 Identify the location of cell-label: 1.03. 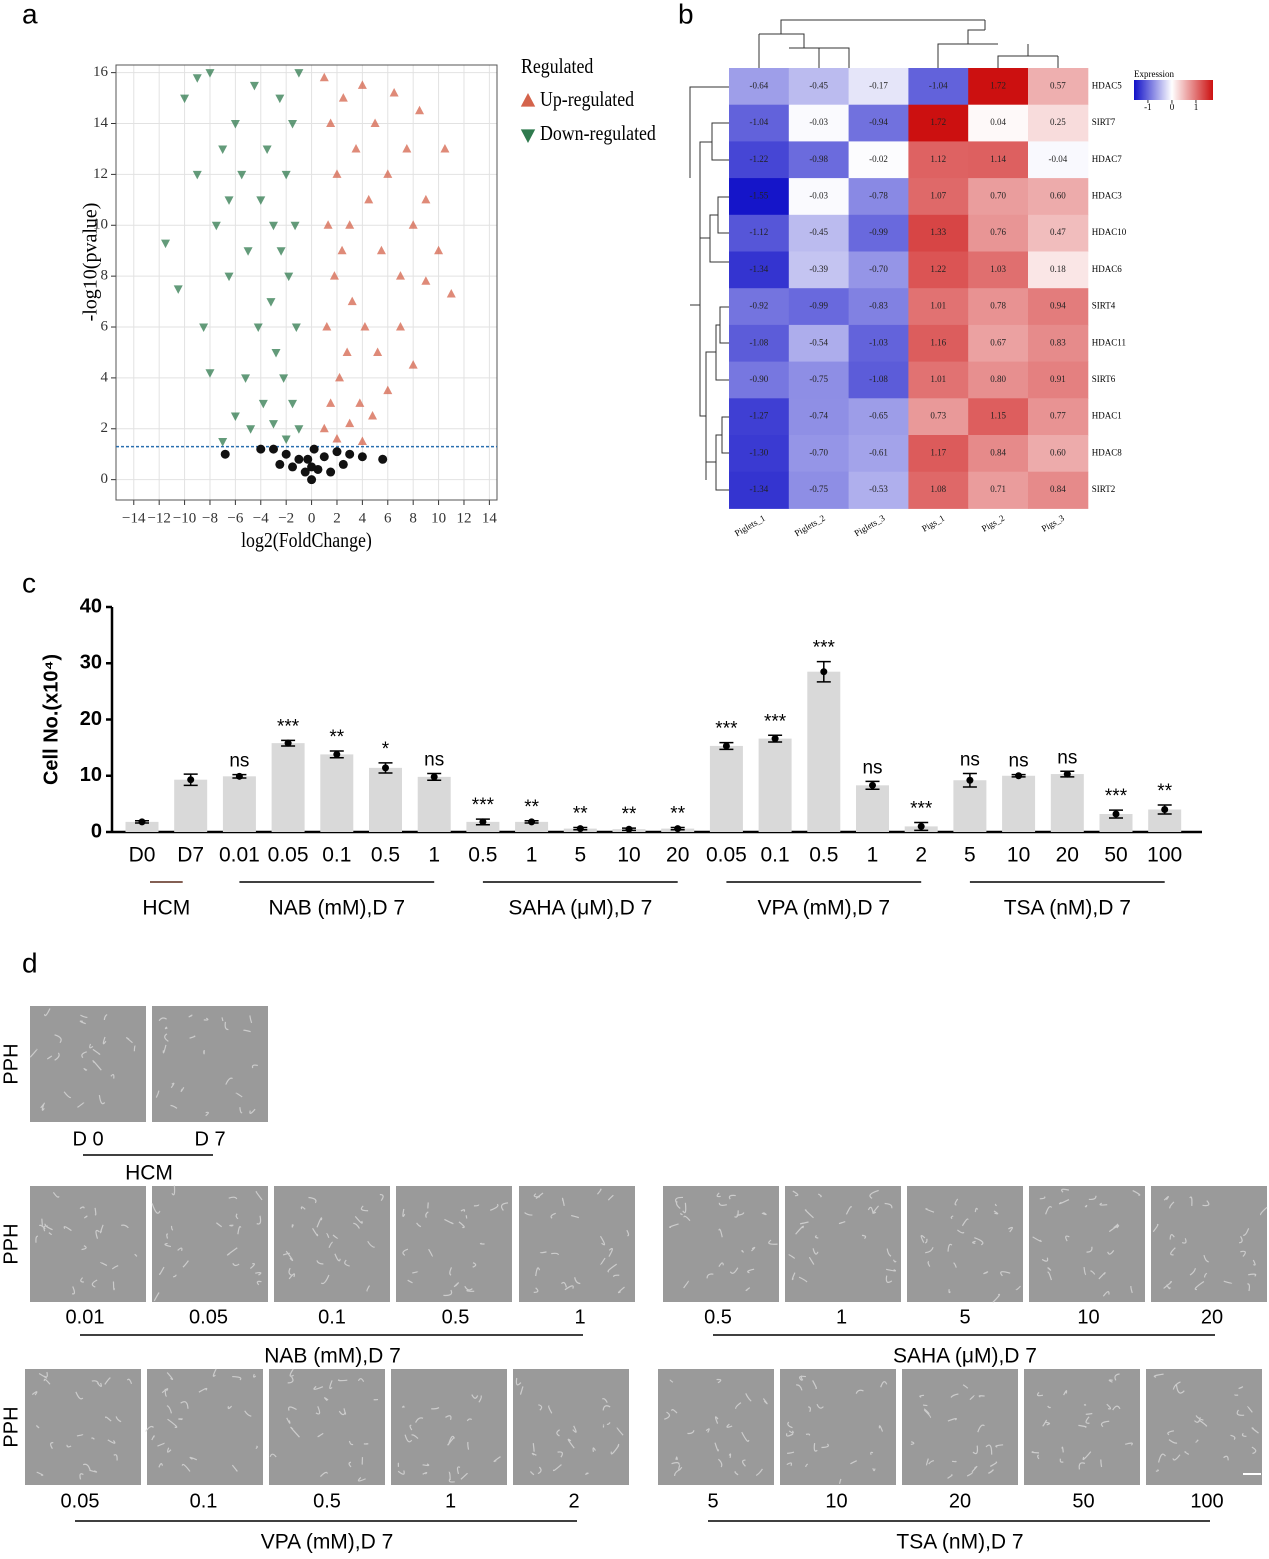
(998, 269).